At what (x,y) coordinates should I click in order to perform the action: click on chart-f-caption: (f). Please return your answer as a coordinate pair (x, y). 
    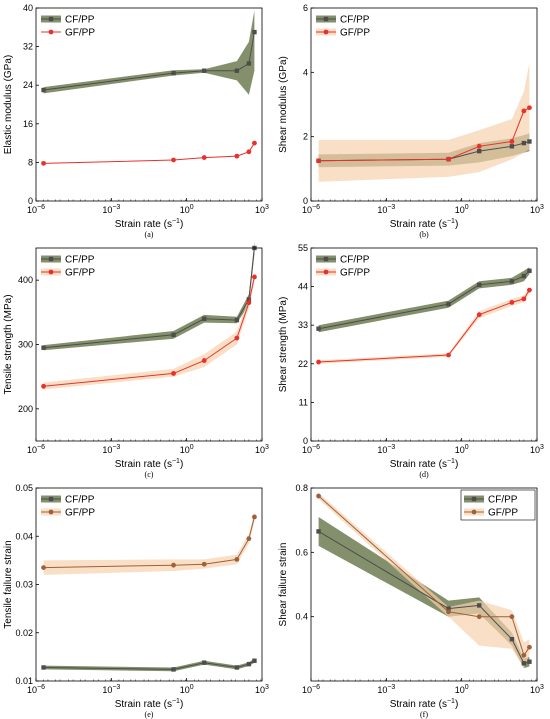
    Looking at the image, I should click on (424, 714).